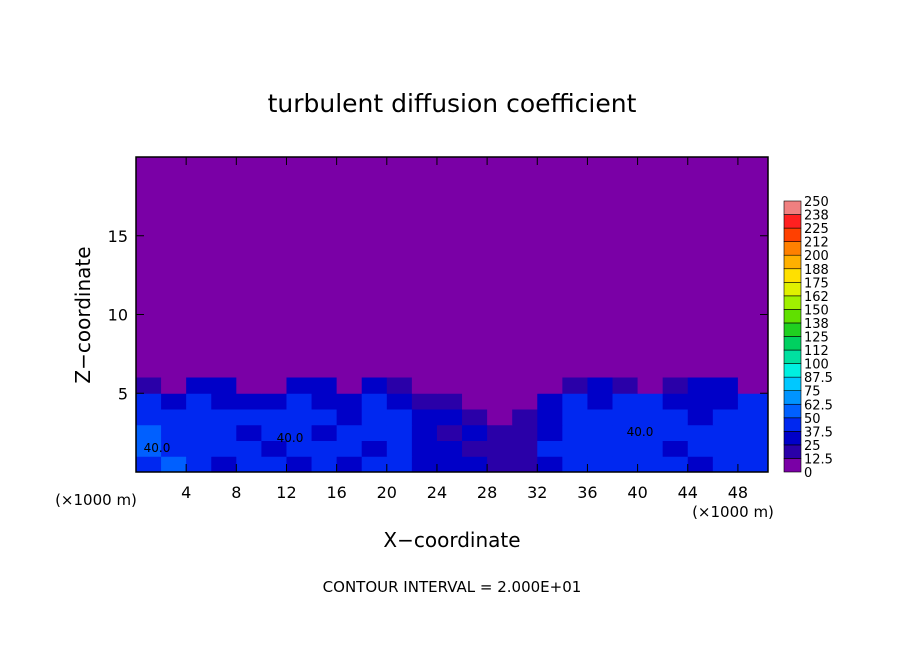 This screenshot has width=904, height=658. I want to click on y-axis-label: Z−coordinate, so click(83, 314).